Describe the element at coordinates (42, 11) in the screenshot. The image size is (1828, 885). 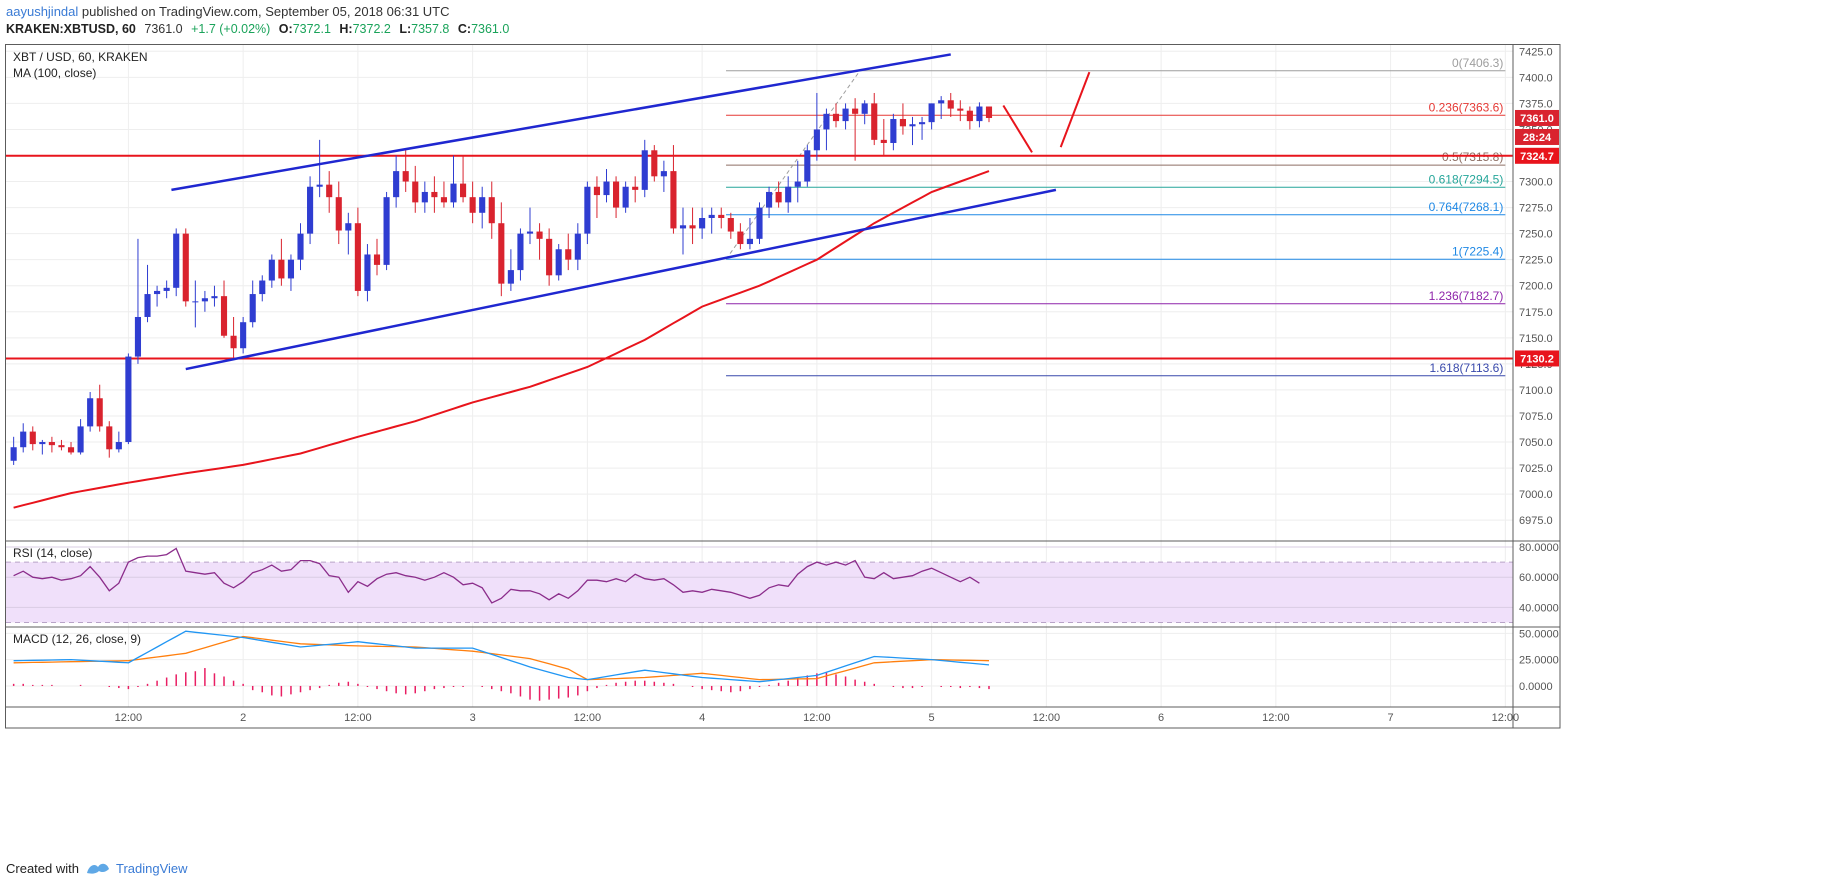
I see `author-link: aayushjindal` at that location.